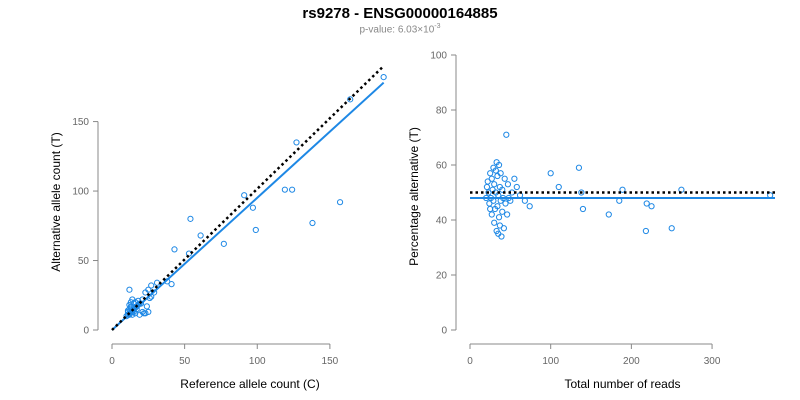  Describe the element at coordinates (437, 26) in the screenshot. I see `pvalue-exponent: -3` at that location.